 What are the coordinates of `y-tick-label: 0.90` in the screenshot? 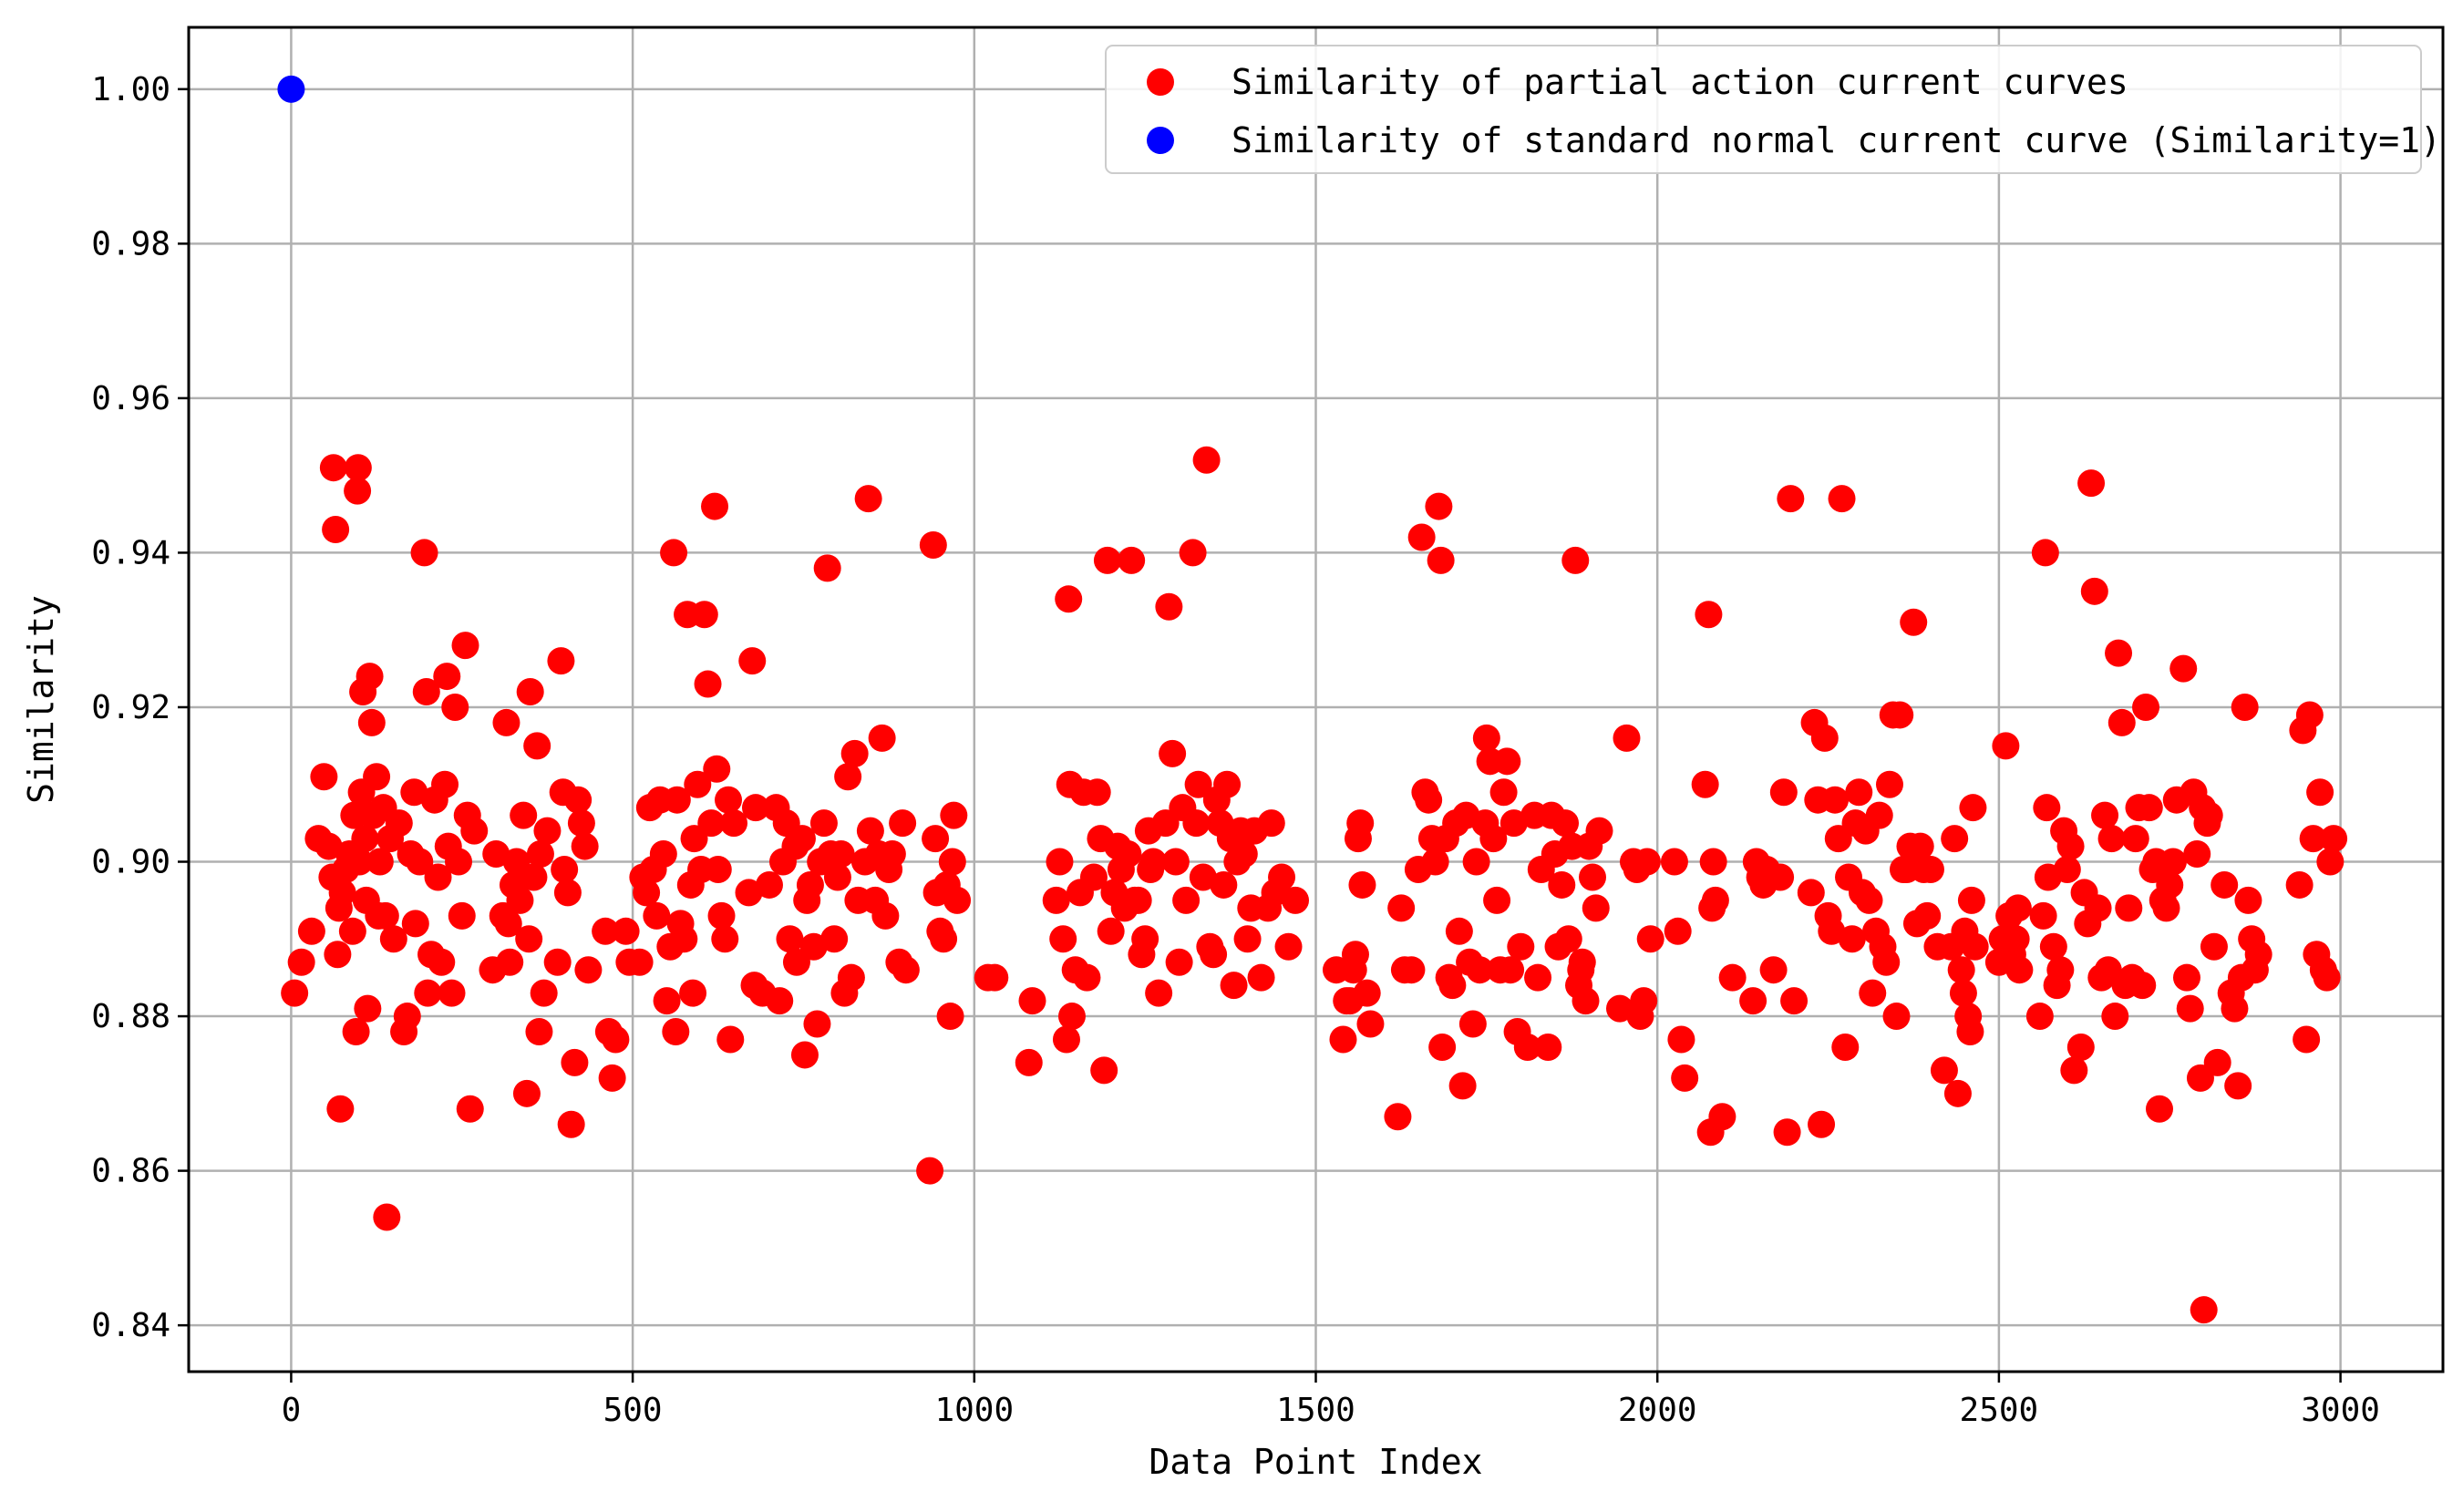 It's located at (130, 862).